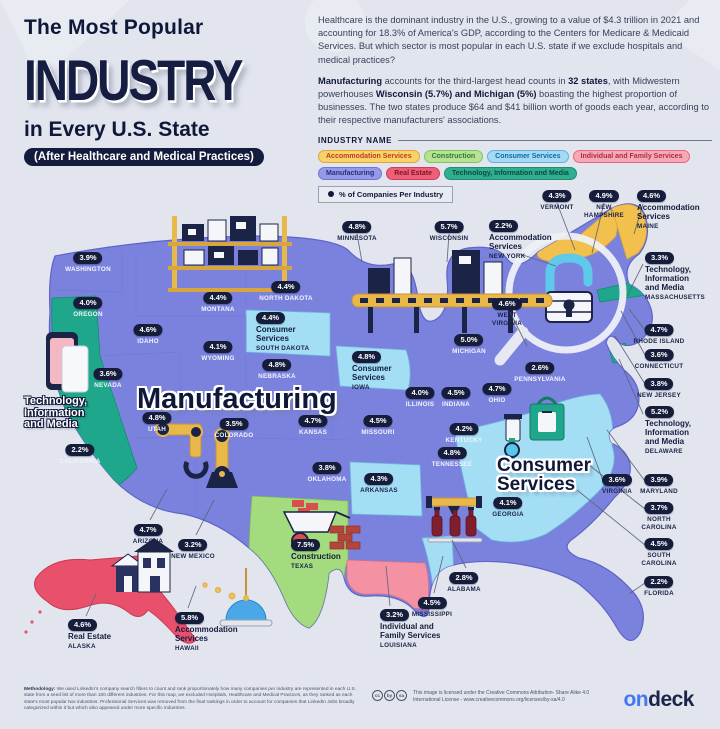  Describe the element at coordinates (659, 395) in the screenshot. I see `state-name: NEW JERSEY` at that location.